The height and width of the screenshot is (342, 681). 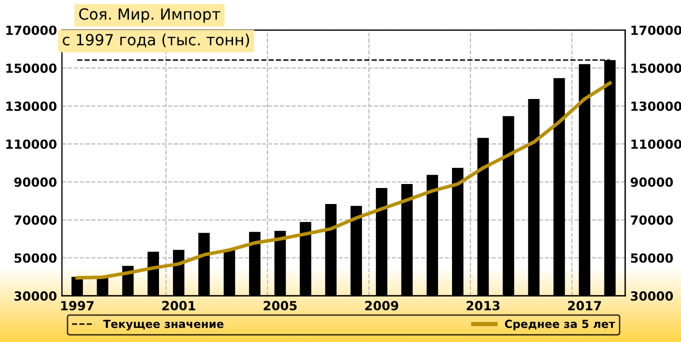 I want to click on x-tick-label: 2013, so click(x=483, y=305).